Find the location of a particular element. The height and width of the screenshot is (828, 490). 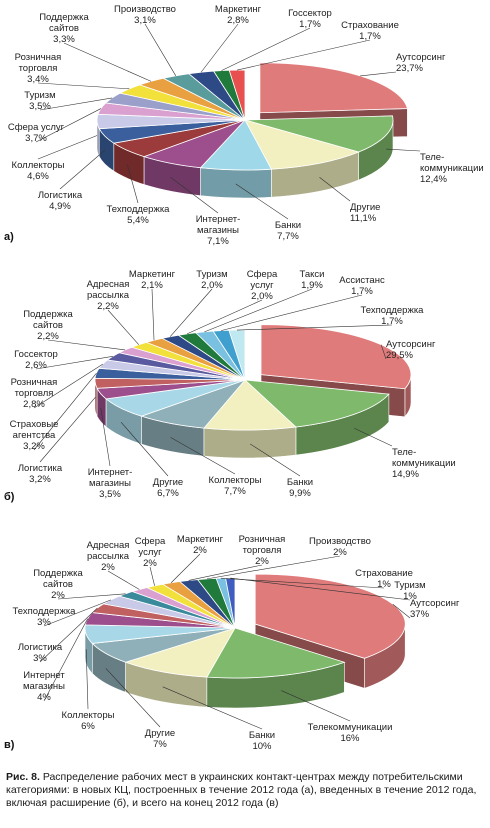

slice-value: 3,1% is located at coordinates (145, 20).